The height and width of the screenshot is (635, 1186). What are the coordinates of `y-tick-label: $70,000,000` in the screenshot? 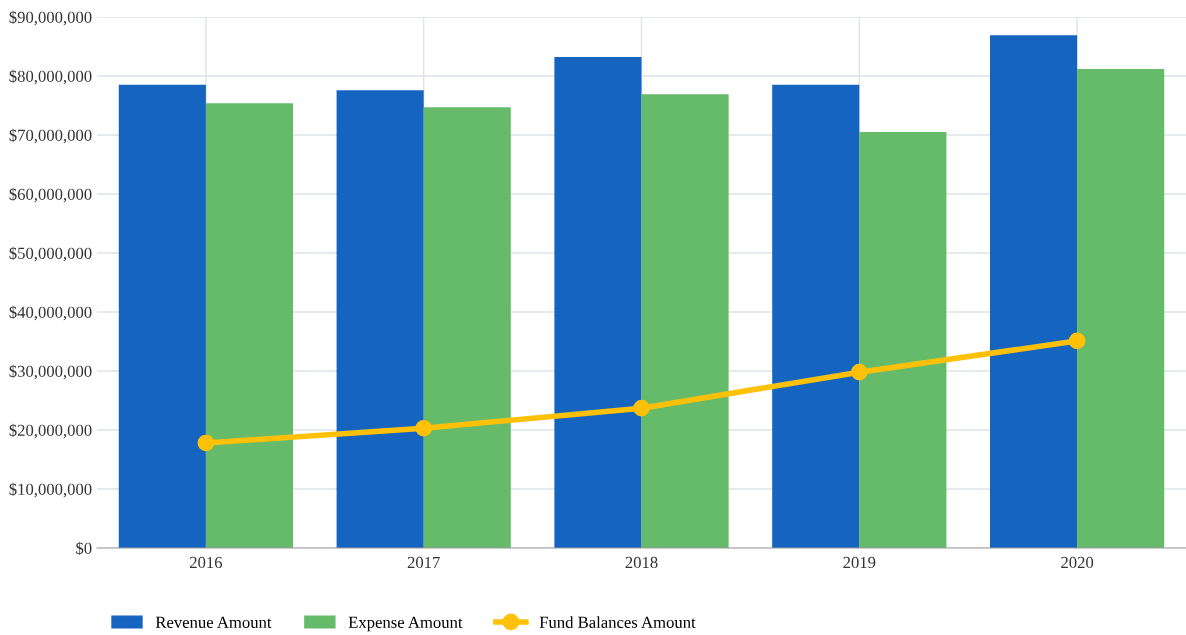 It's located at (50, 136).